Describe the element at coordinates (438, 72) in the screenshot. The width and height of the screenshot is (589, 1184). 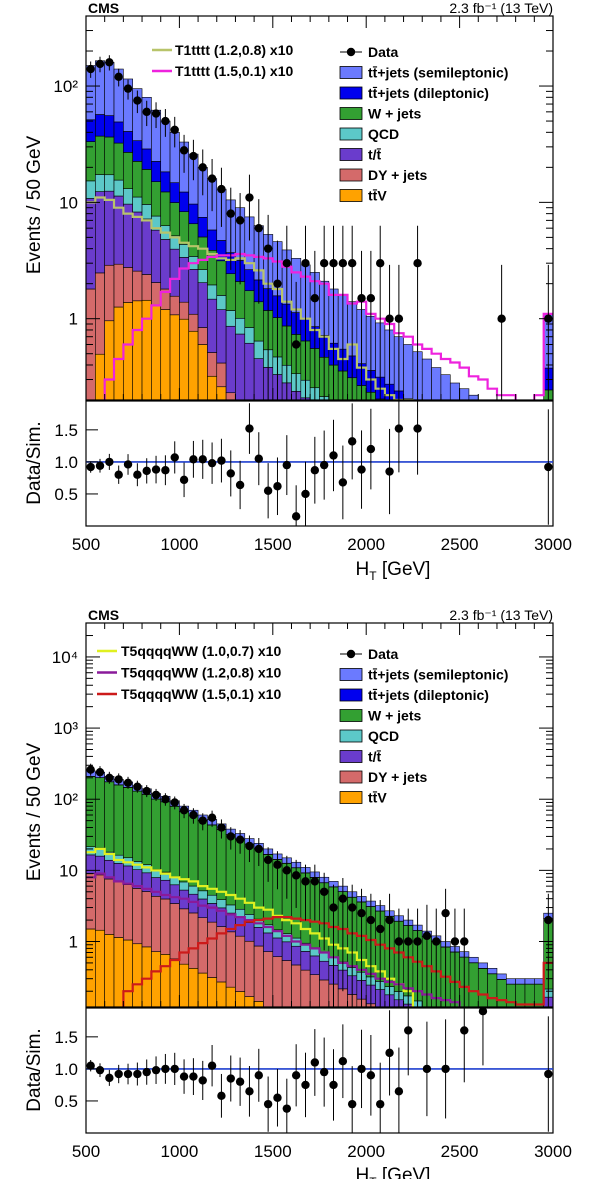
I see `legend-label-2: tt̄+jets (semileptonic)` at that location.